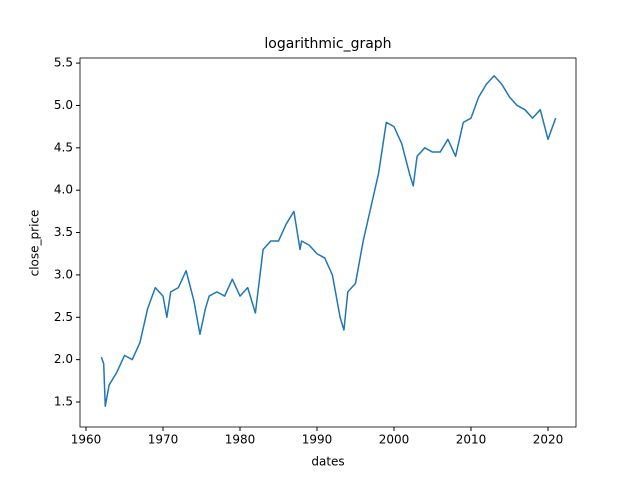  Describe the element at coordinates (63, 190) in the screenshot. I see `y-tick-label: 4.0` at that location.